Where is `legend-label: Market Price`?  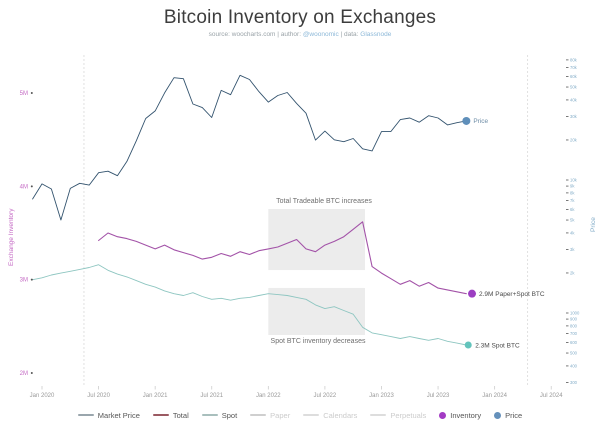
legend-label: Market Price is located at coordinates (118, 415).